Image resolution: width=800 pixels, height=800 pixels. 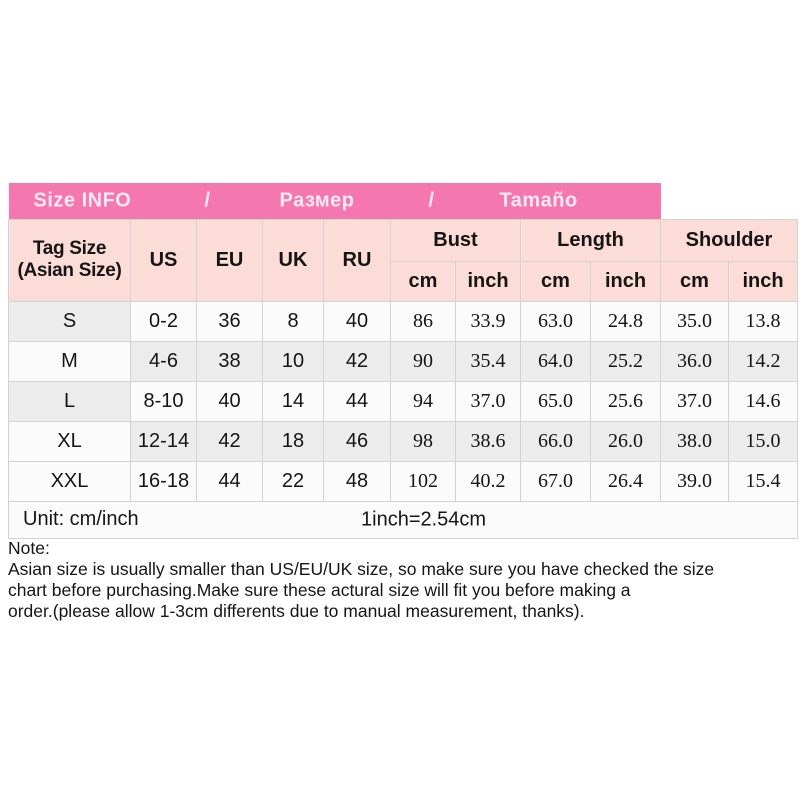 What do you see at coordinates (69, 270) in the screenshot?
I see `tag-size-header-line2: (Asian Size)` at bounding box center [69, 270].